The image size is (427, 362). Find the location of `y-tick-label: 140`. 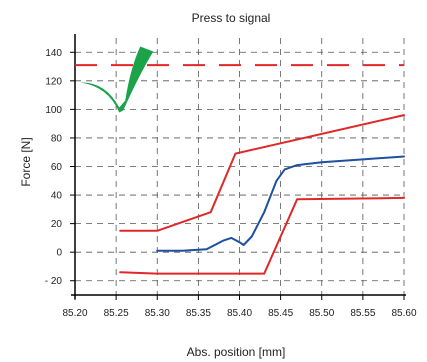

y-tick-label: 140 is located at coordinates (53, 53).